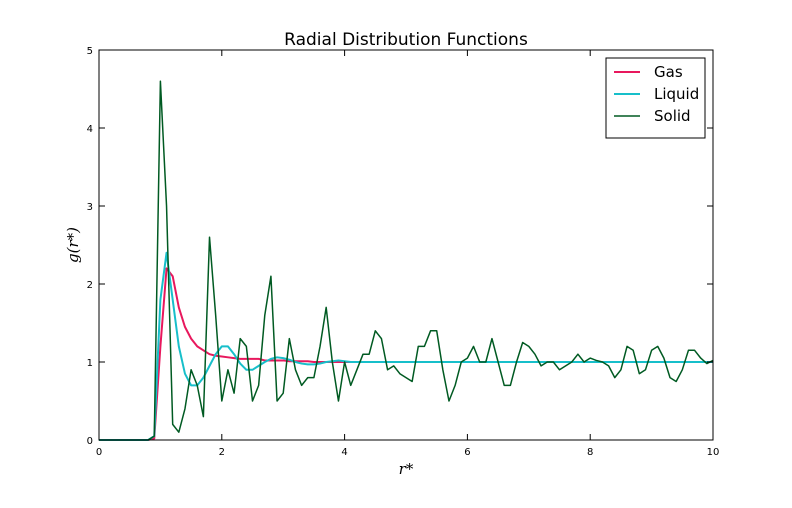 The height and width of the screenshot is (508, 792). What do you see at coordinates (222, 452) in the screenshot?
I see `x-tick-label: 2` at bounding box center [222, 452].